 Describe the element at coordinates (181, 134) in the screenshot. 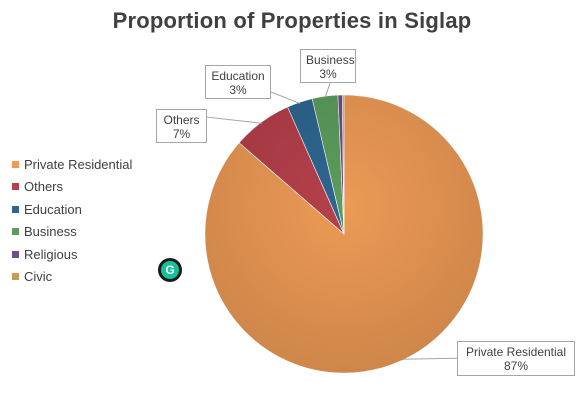

I see `callout-value: 7%` at that location.